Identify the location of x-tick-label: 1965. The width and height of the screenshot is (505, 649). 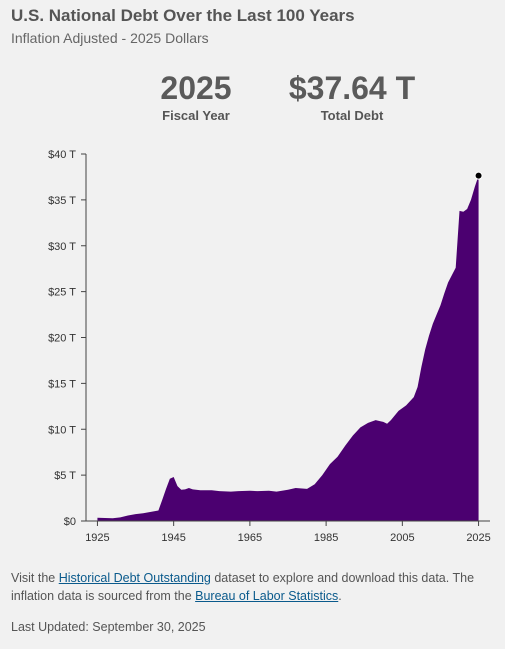
(250, 538).